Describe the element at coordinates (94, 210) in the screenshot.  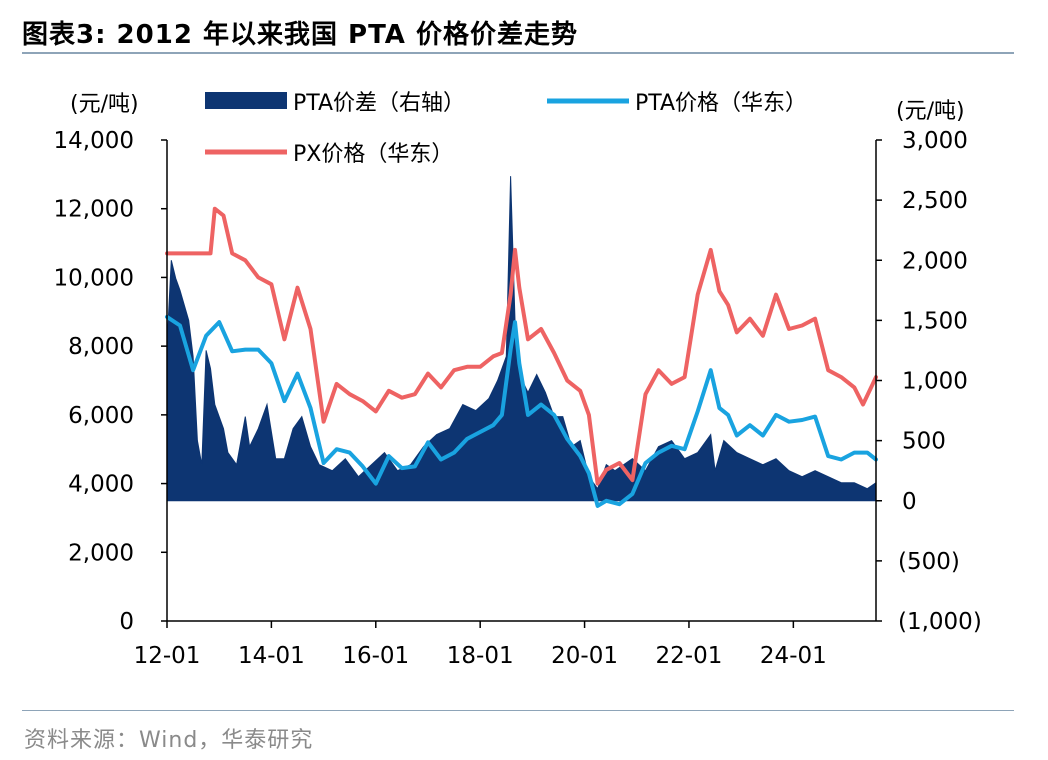
I see `left-axis-tick-label: 12,000` at that location.